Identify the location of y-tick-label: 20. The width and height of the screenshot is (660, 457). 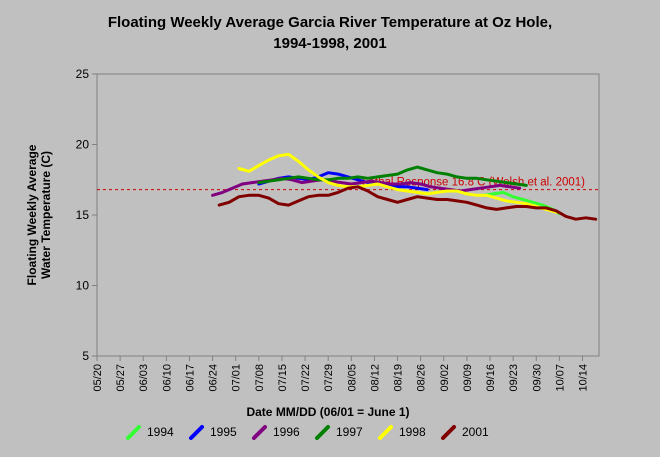
(83, 145).